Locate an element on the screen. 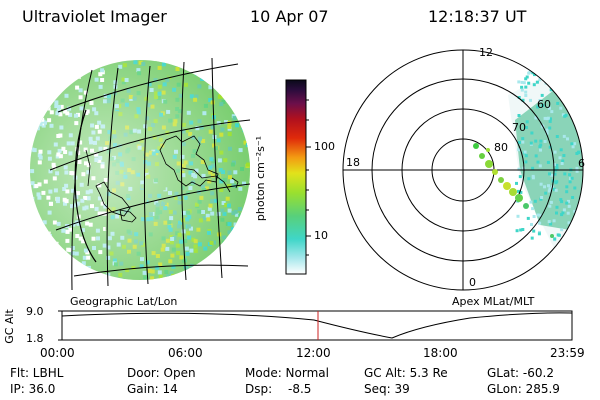  status-door: Door: Open is located at coordinates (161, 373).